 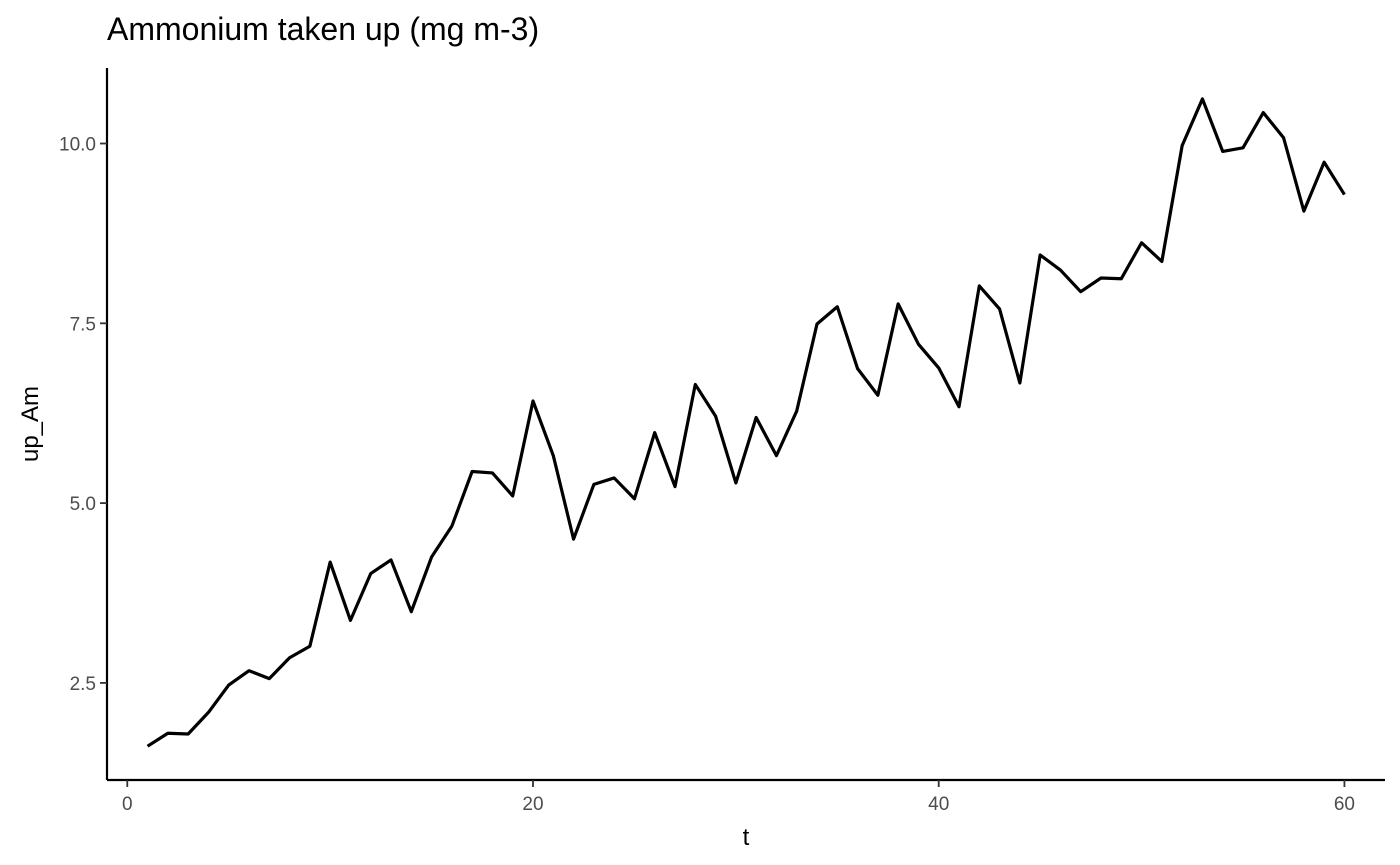 I want to click on y-axis-title: up_Am, so click(x=30, y=424).